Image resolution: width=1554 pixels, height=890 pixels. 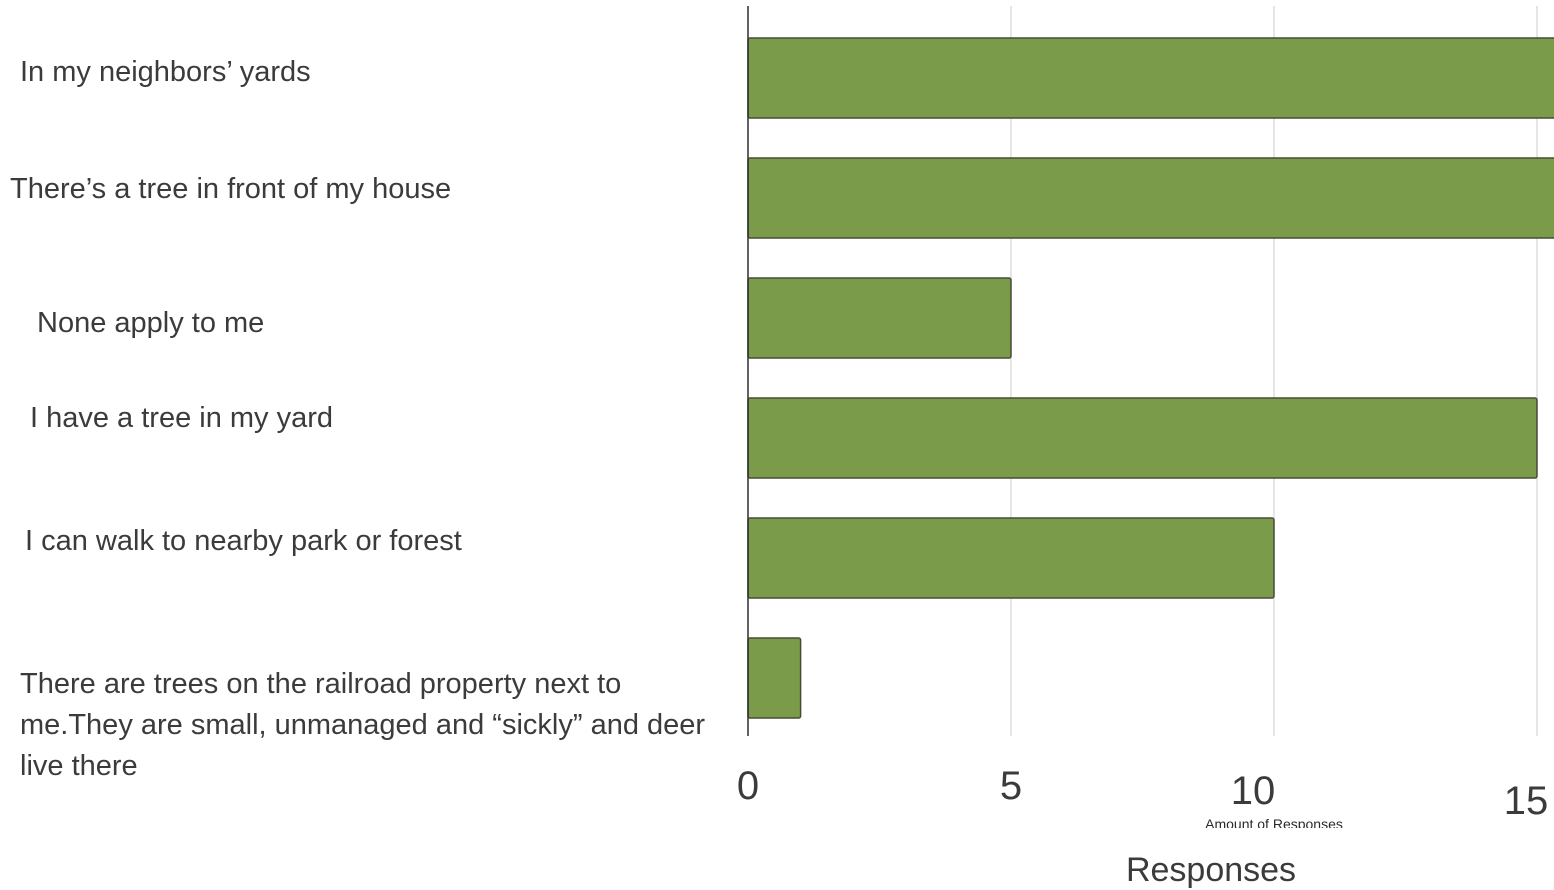 What do you see at coordinates (165, 72) in the screenshot?
I see `category-label-neighbors-yards: In my neighbors’ yards` at bounding box center [165, 72].